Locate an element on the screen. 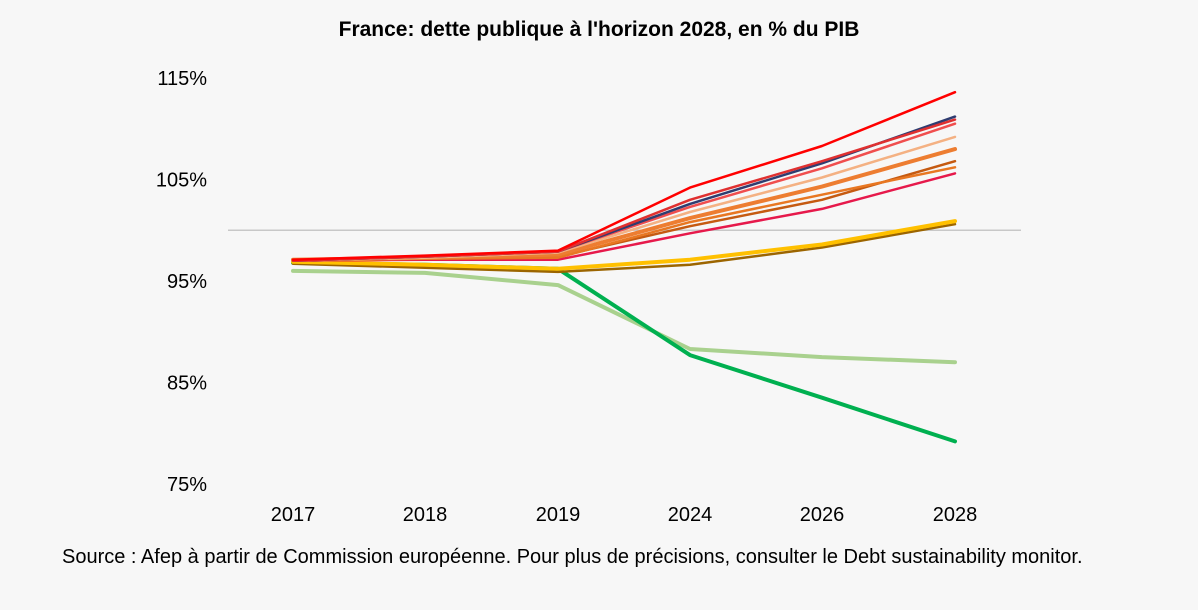  y-tick-label: 85% is located at coordinates (187, 384).